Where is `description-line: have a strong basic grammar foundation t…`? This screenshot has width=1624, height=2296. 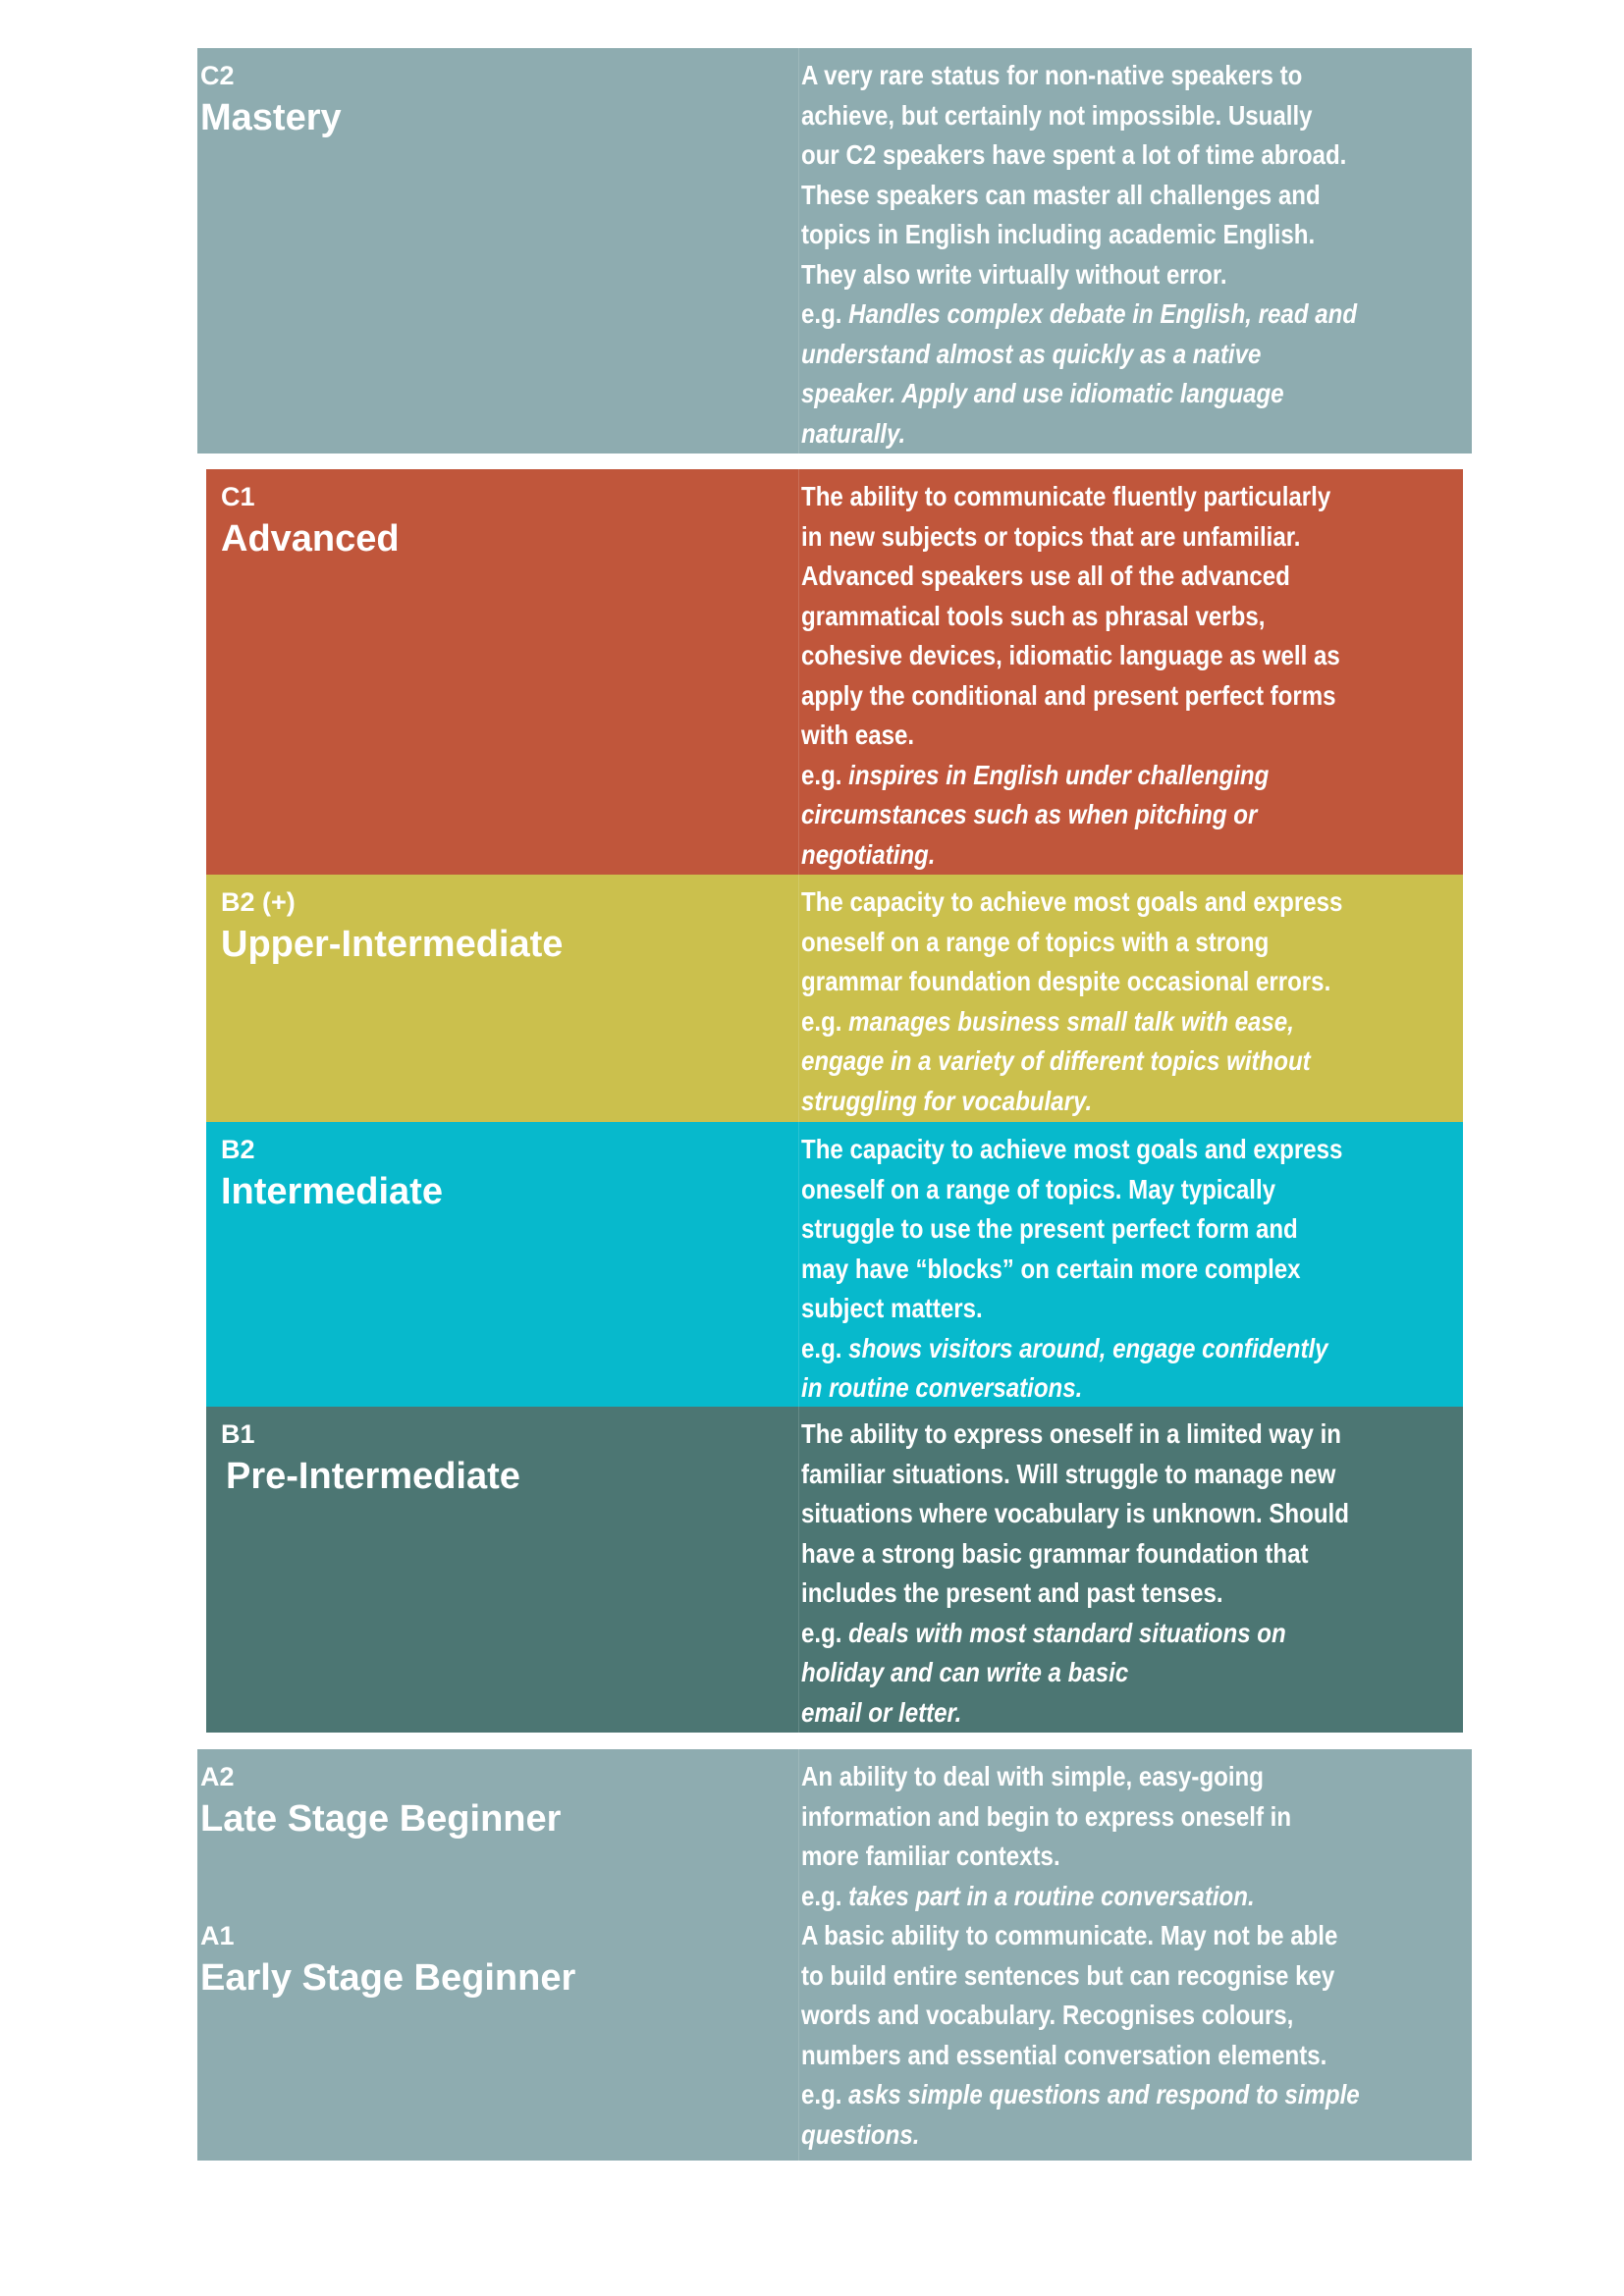
description-line: have a strong basic grammar foundation t… is located at coordinates (1055, 1553).